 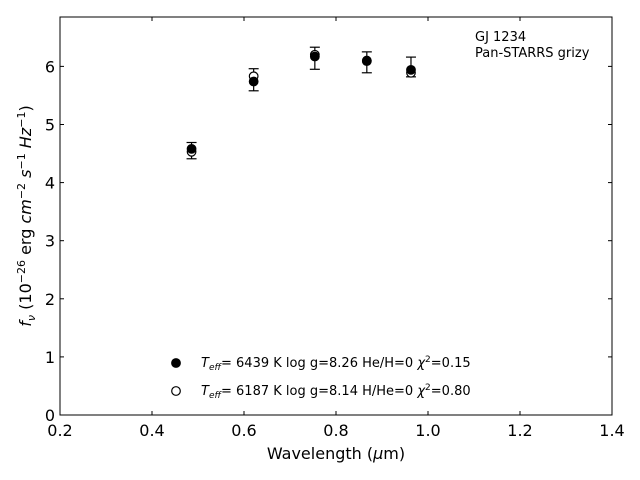 I want to click on y-tick-label: 0, so click(x=50, y=415).